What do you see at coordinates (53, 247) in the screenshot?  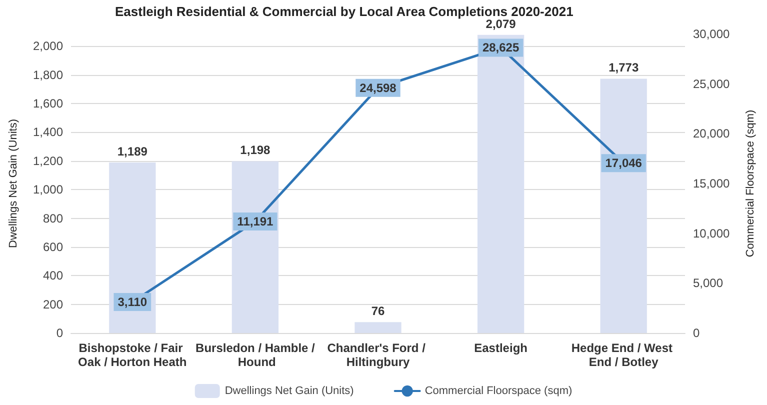 I see `y-tick-label: 600` at bounding box center [53, 247].